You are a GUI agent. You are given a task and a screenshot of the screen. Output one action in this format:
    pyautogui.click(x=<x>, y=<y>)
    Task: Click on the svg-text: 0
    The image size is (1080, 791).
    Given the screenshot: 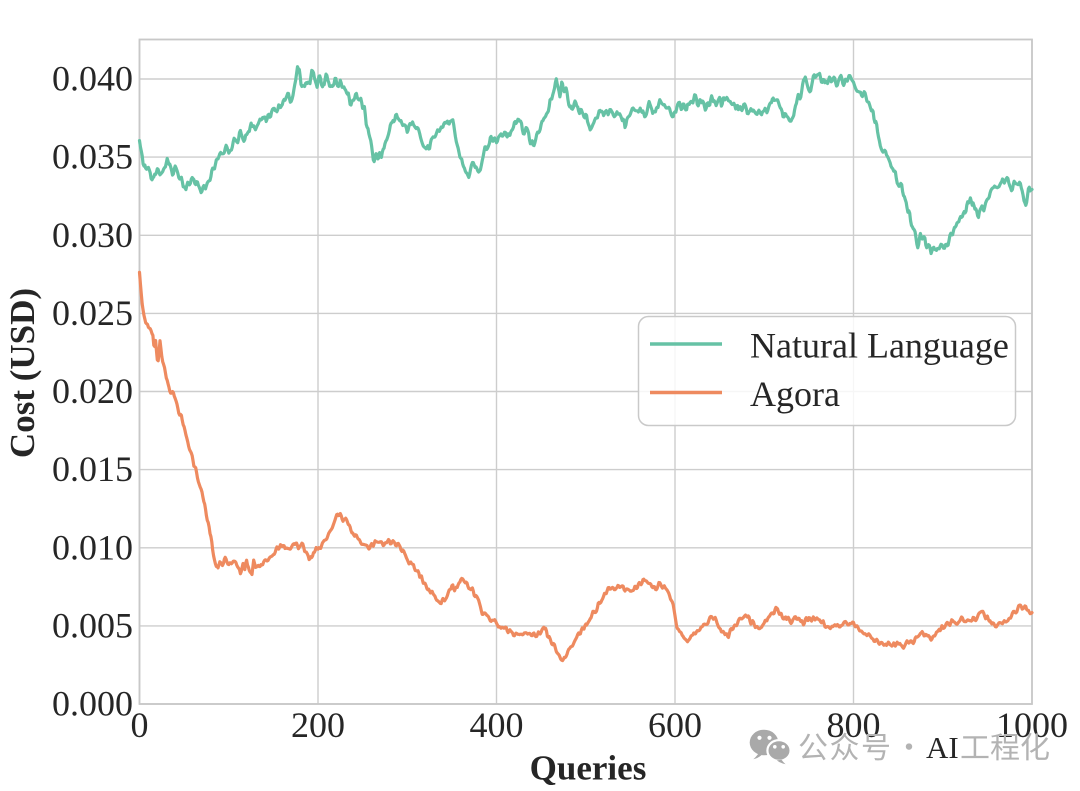 What is the action you would take?
    pyautogui.click(x=140, y=725)
    